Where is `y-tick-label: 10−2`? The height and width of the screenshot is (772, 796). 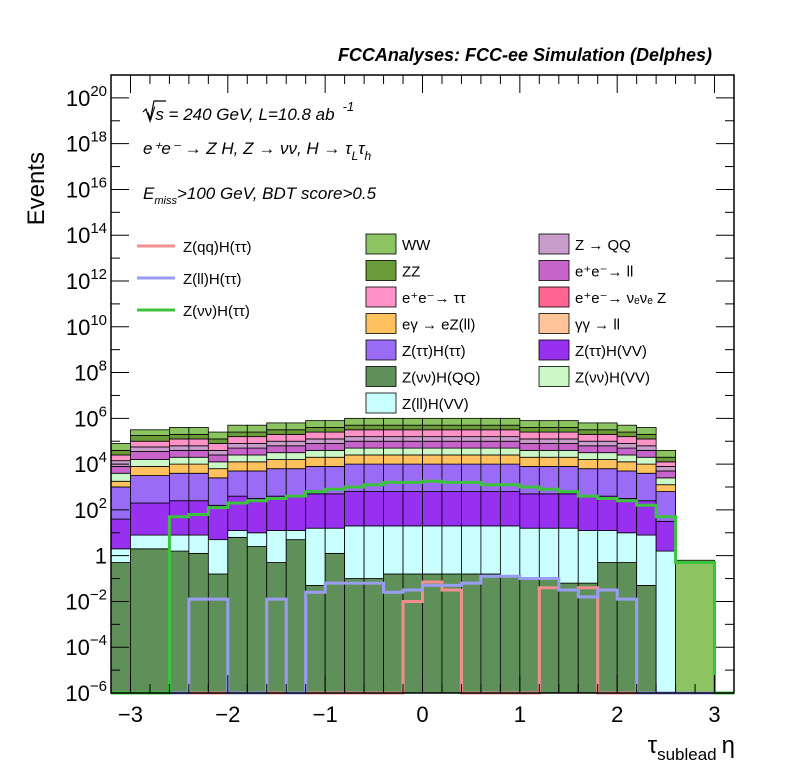
y-tick-label: 10−2 is located at coordinates (86, 600).